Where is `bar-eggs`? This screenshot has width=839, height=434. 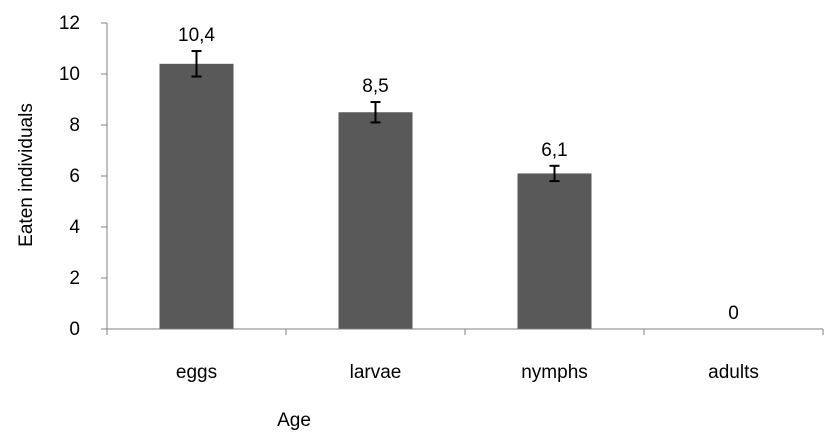
bar-eggs is located at coordinates (196, 196).